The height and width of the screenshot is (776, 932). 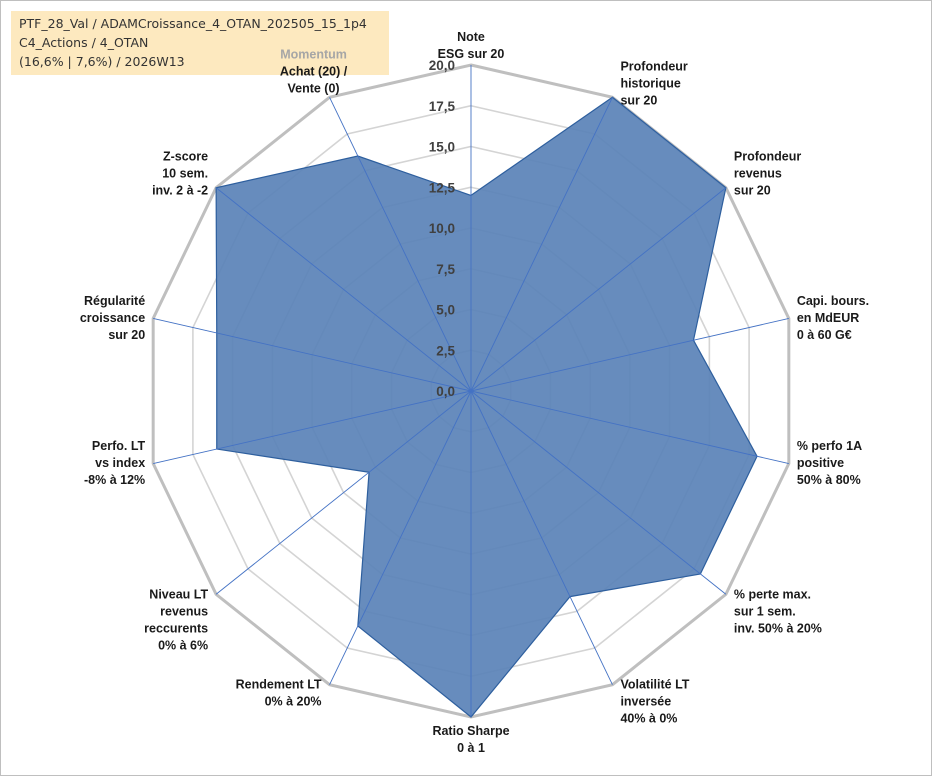 What do you see at coordinates (119, 446) in the screenshot?
I see `axis-label-line: Perfo. LT` at bounding box center [119, 446].